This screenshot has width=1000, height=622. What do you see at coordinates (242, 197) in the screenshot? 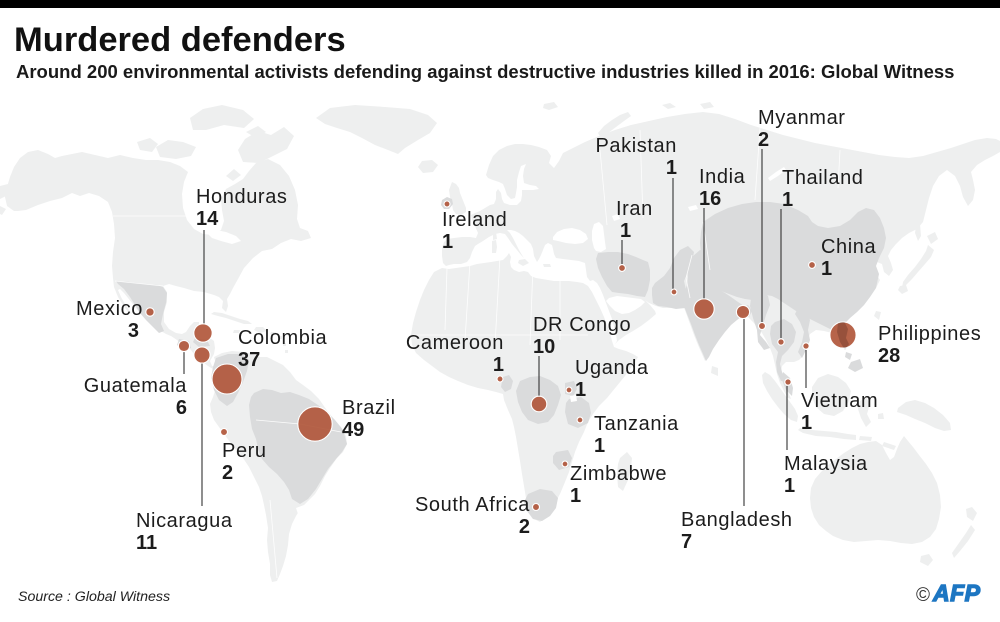
I see `svg-text: Honduras` at bounding box center [242, 197].